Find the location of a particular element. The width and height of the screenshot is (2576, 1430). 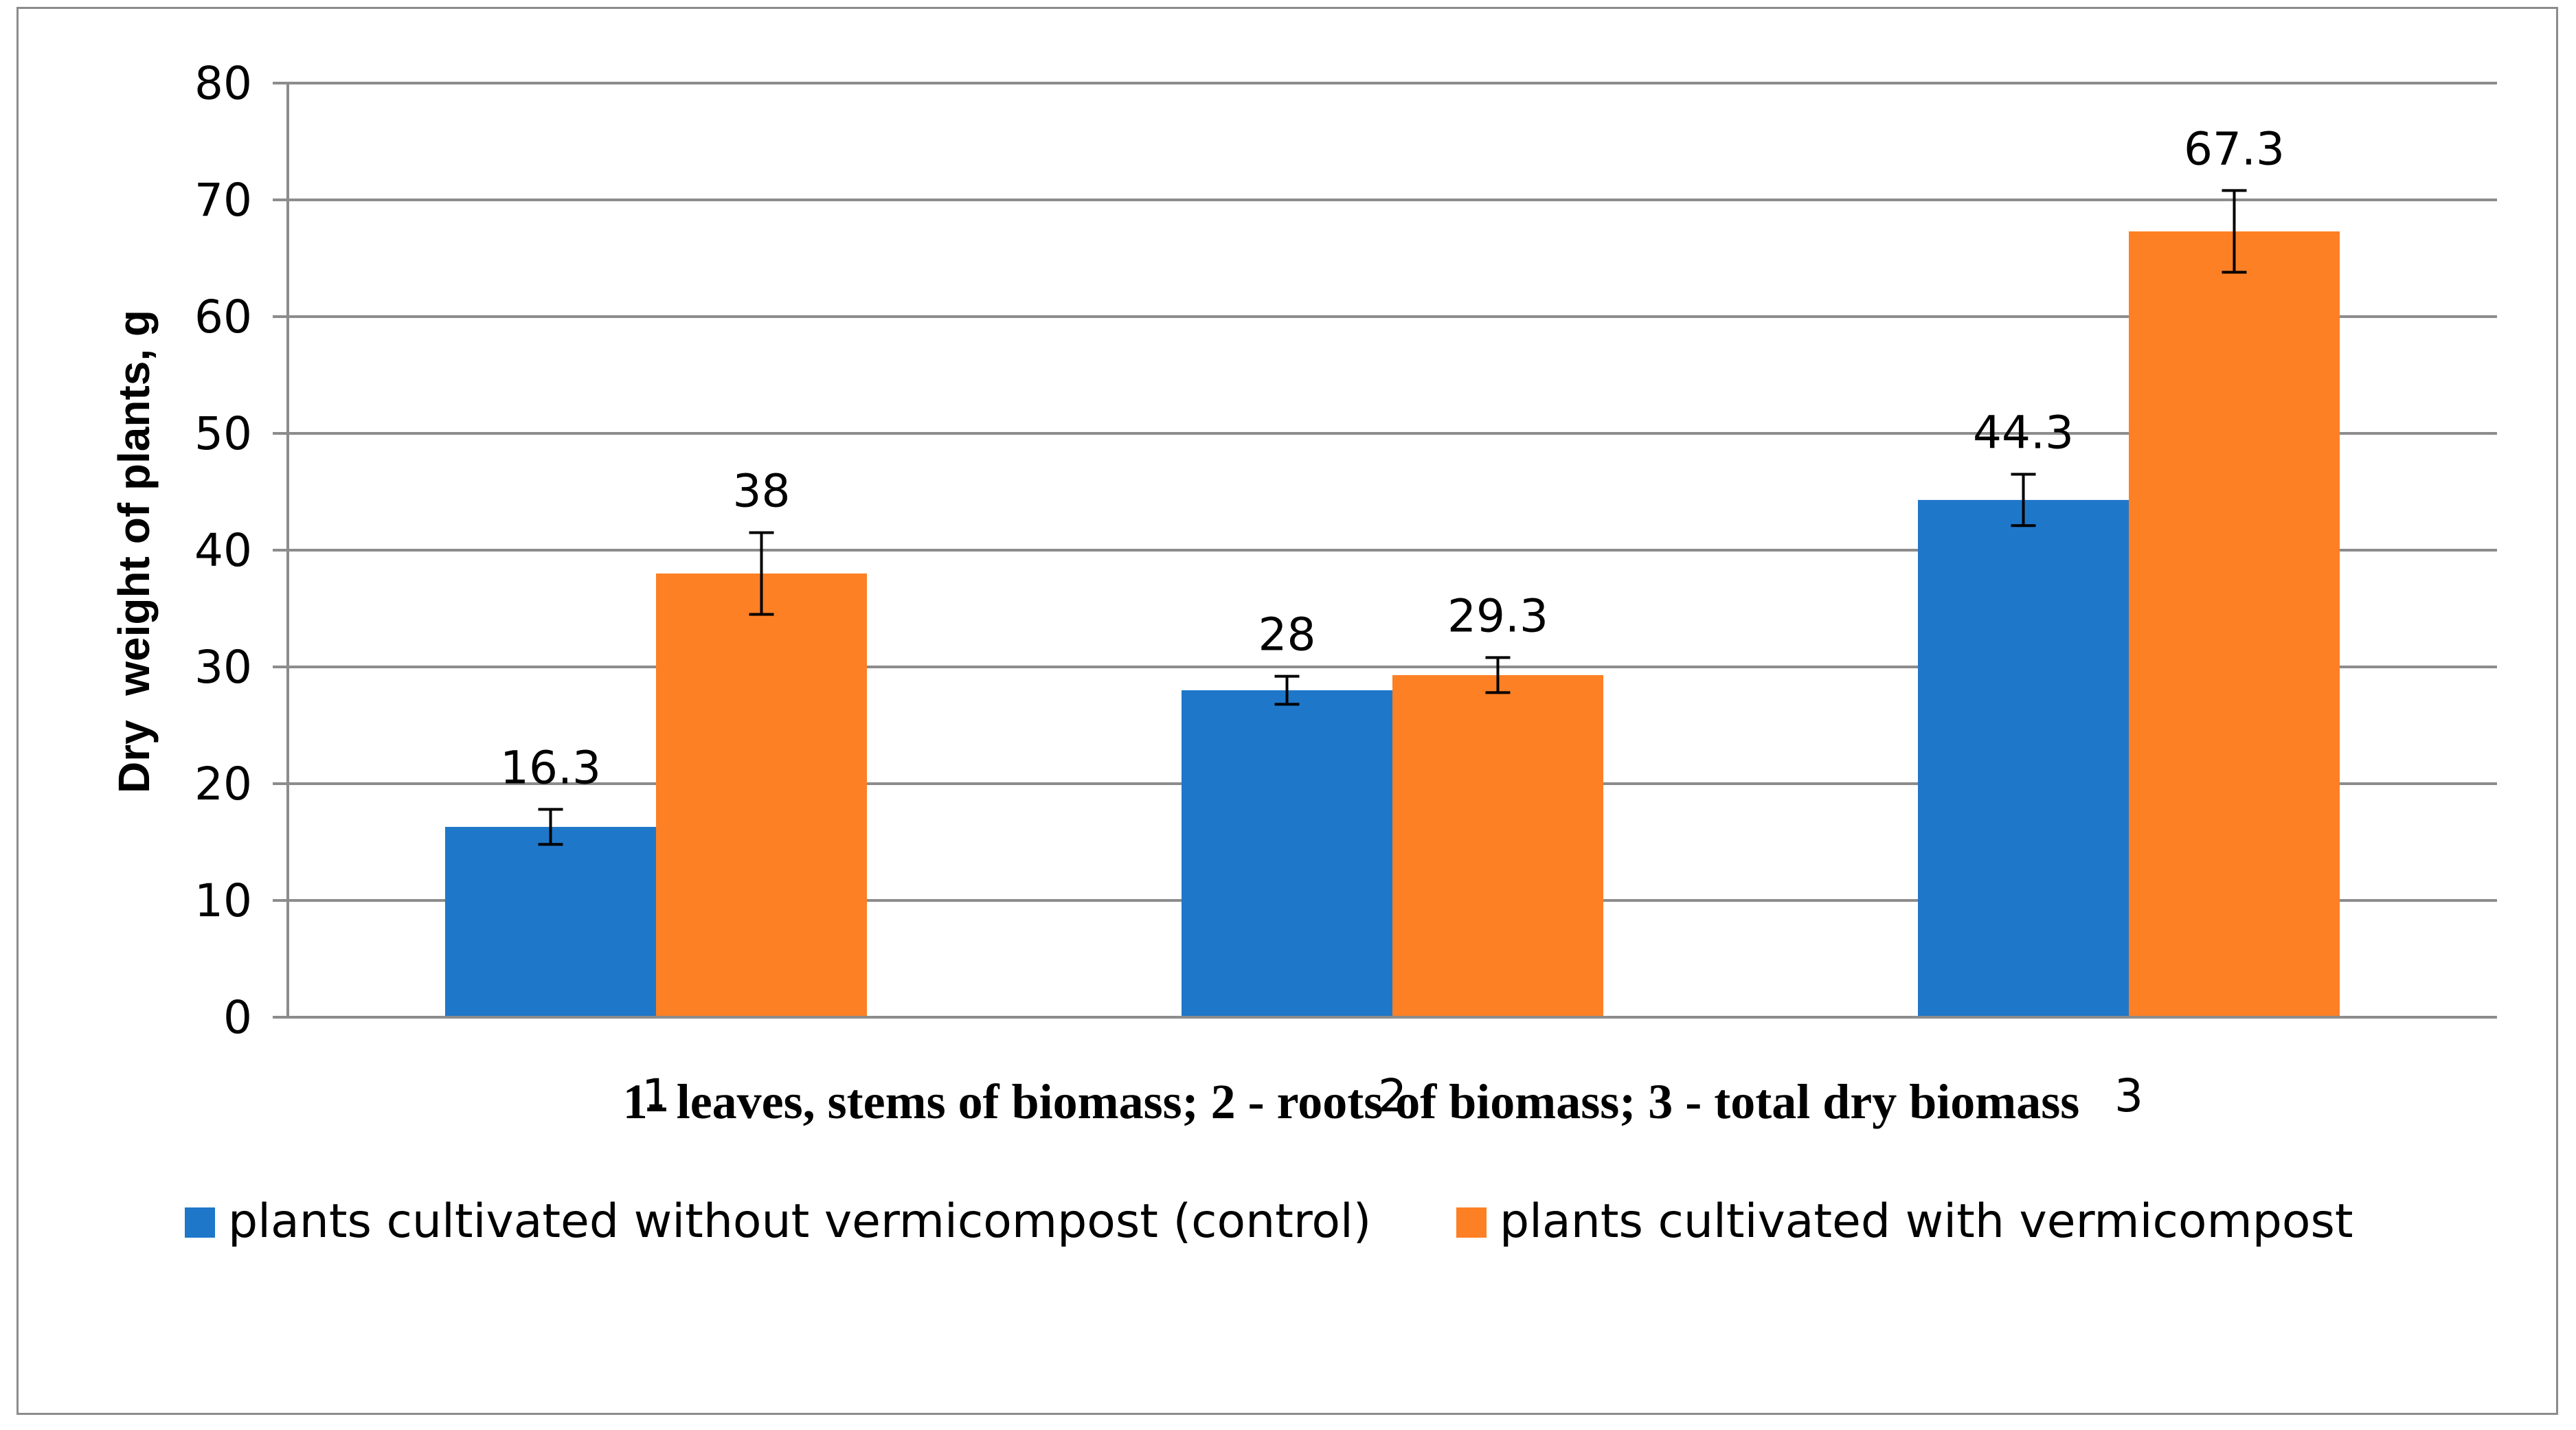

data-label-s0-c2: 44.3 is located at coordinates (2023, 433).